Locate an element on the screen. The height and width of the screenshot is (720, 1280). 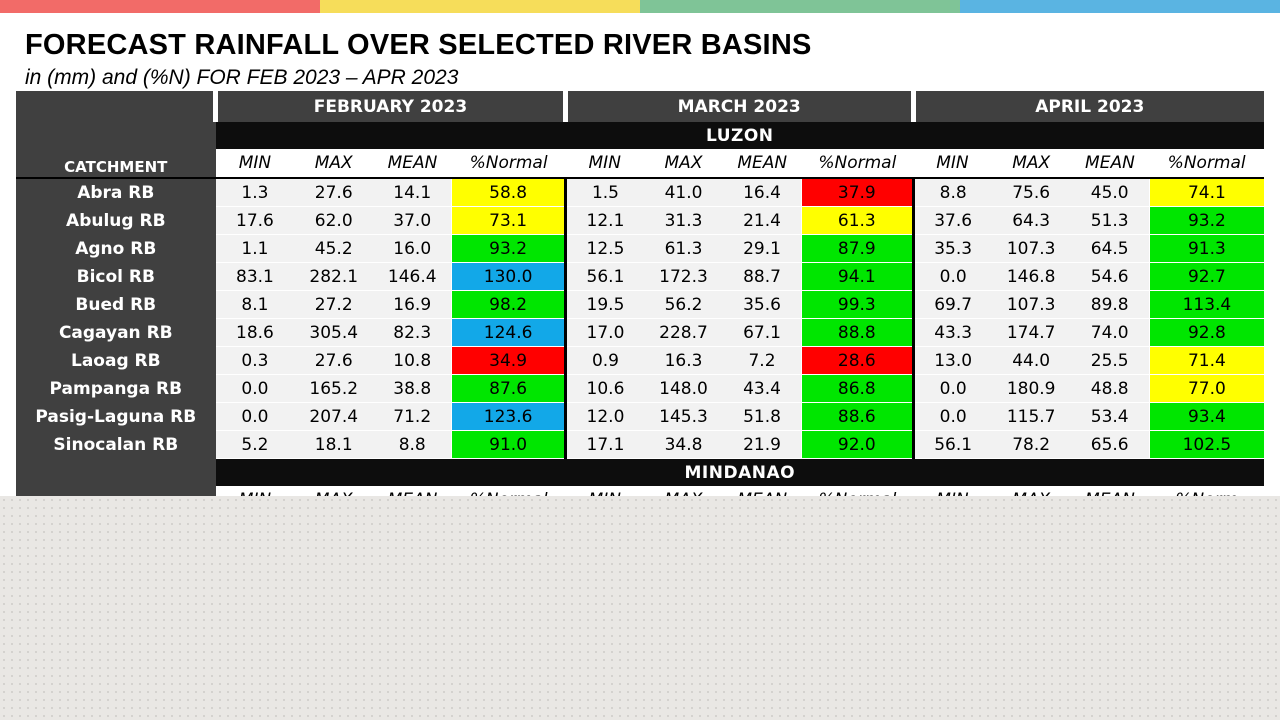
max-value: 146.8 is located at coordinates (1031, 276).